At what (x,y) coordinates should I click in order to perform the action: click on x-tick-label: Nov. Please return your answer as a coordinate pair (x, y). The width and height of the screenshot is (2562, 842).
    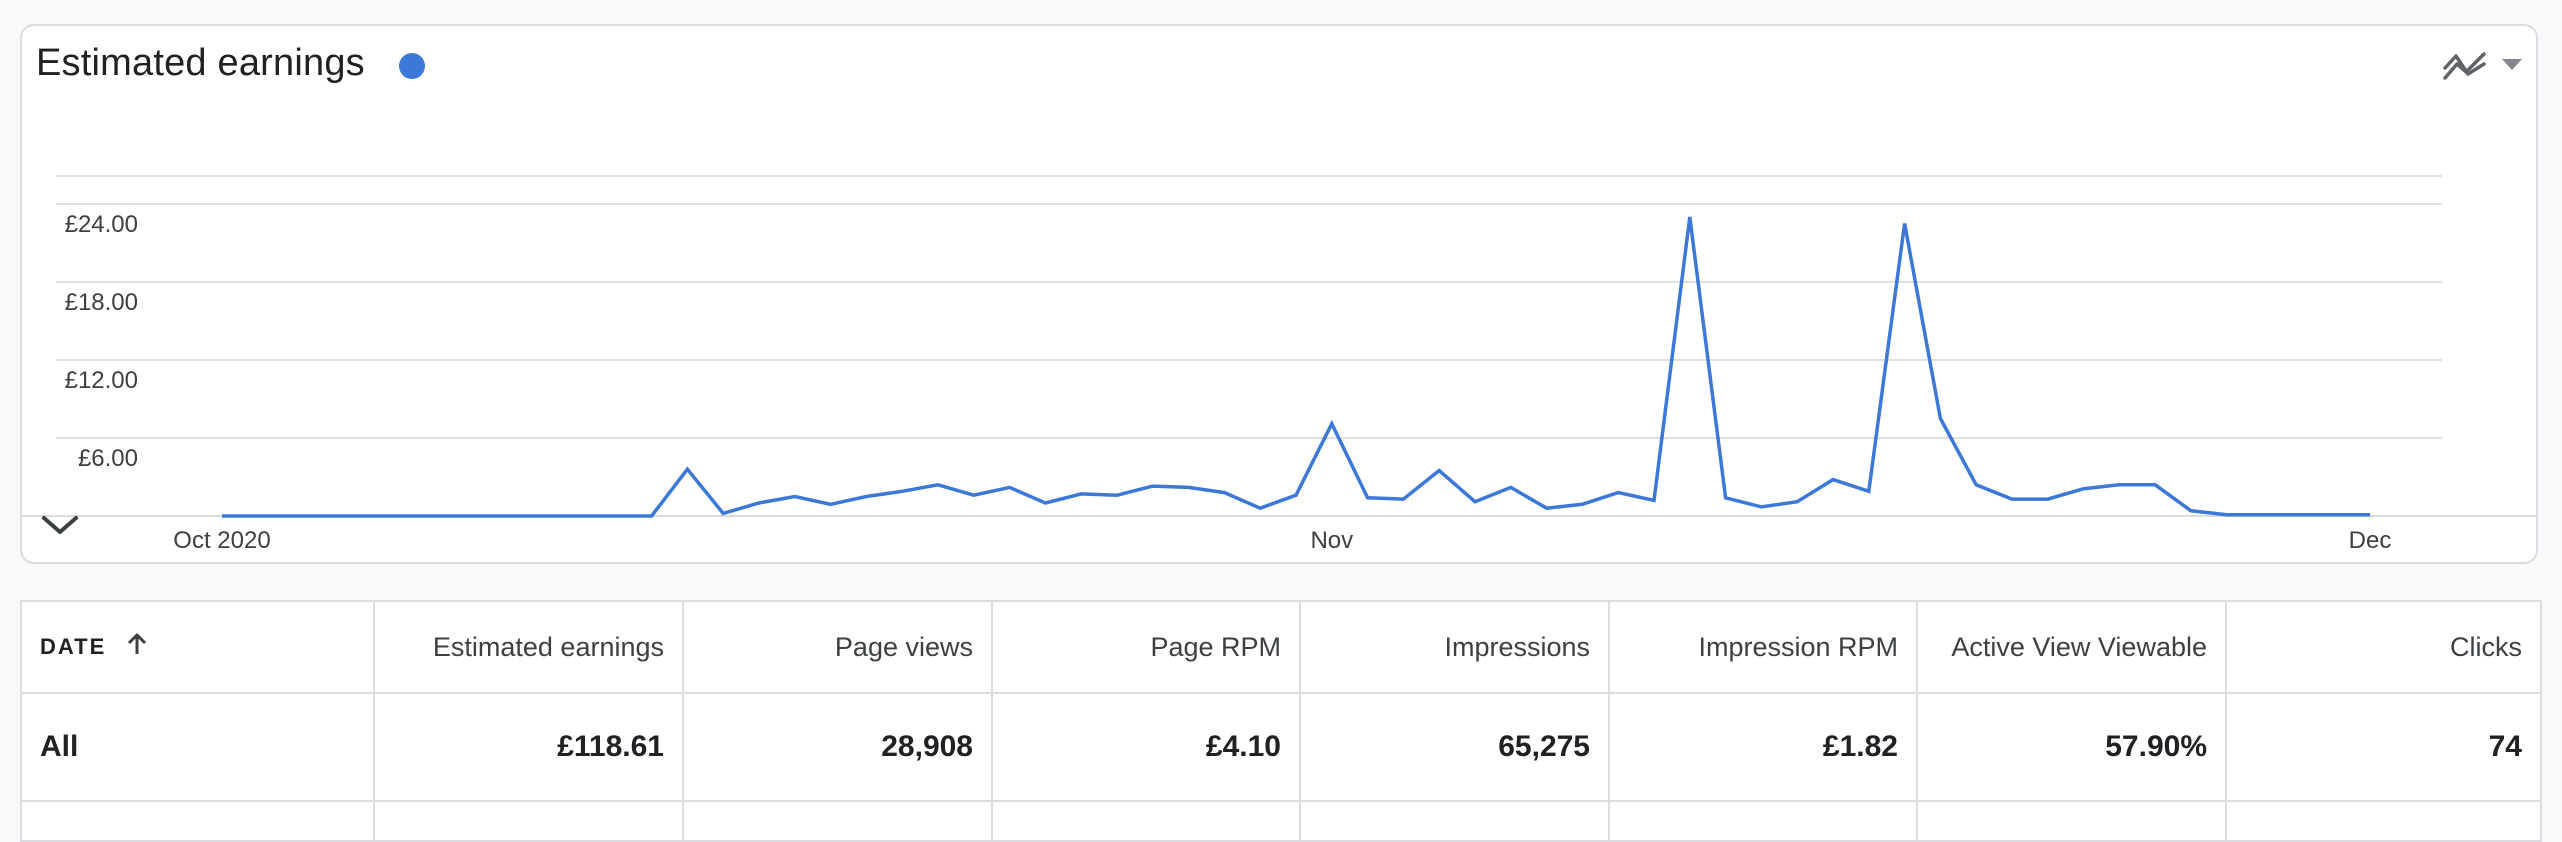
    Looking at the image, I should click on (1331, 540).